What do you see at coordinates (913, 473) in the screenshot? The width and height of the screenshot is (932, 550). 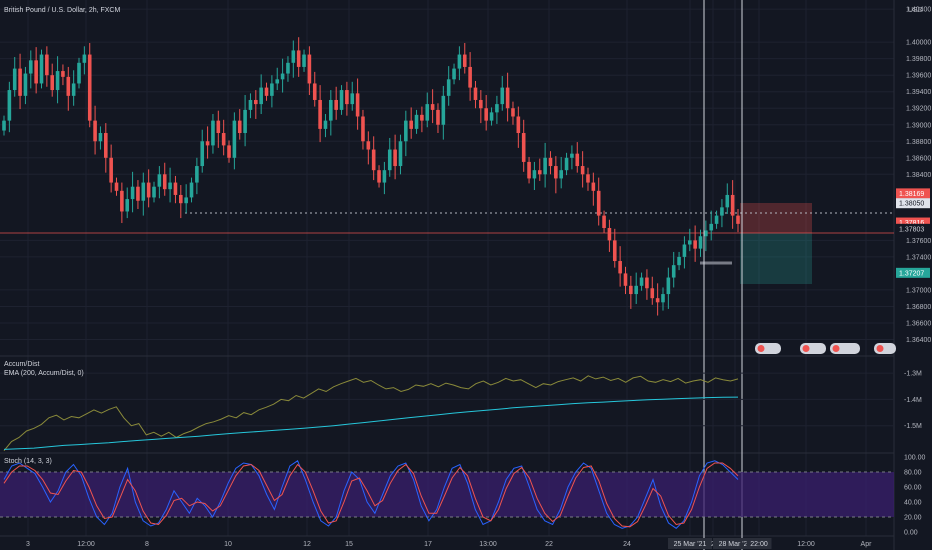 I see `stoch-tick-label: 80.00` at bounding box center [913, 473].